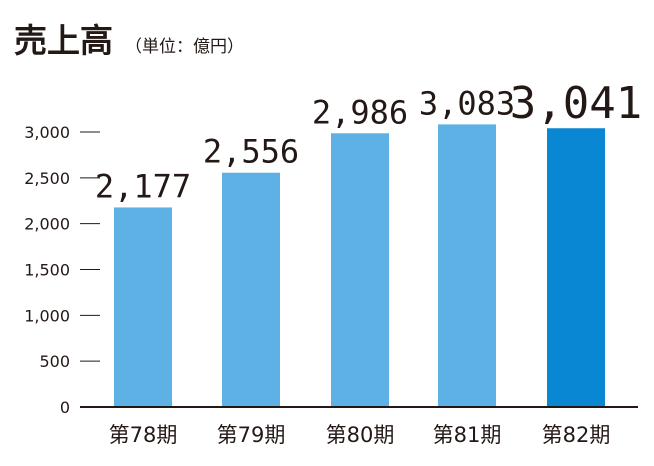 The image size is (654, 466). Describe the element at coordinates (251, 152) in the screenshot. I see `data-label: 2,556` at that location.